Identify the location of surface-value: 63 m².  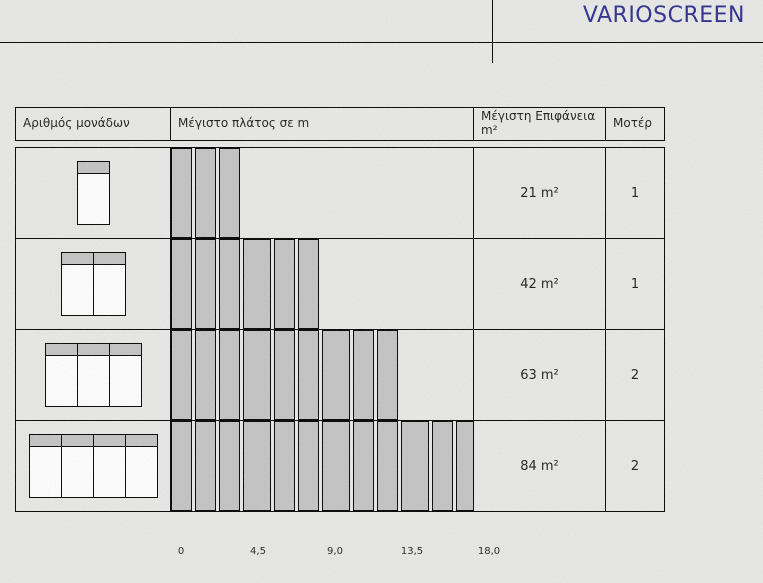
(539, 375).